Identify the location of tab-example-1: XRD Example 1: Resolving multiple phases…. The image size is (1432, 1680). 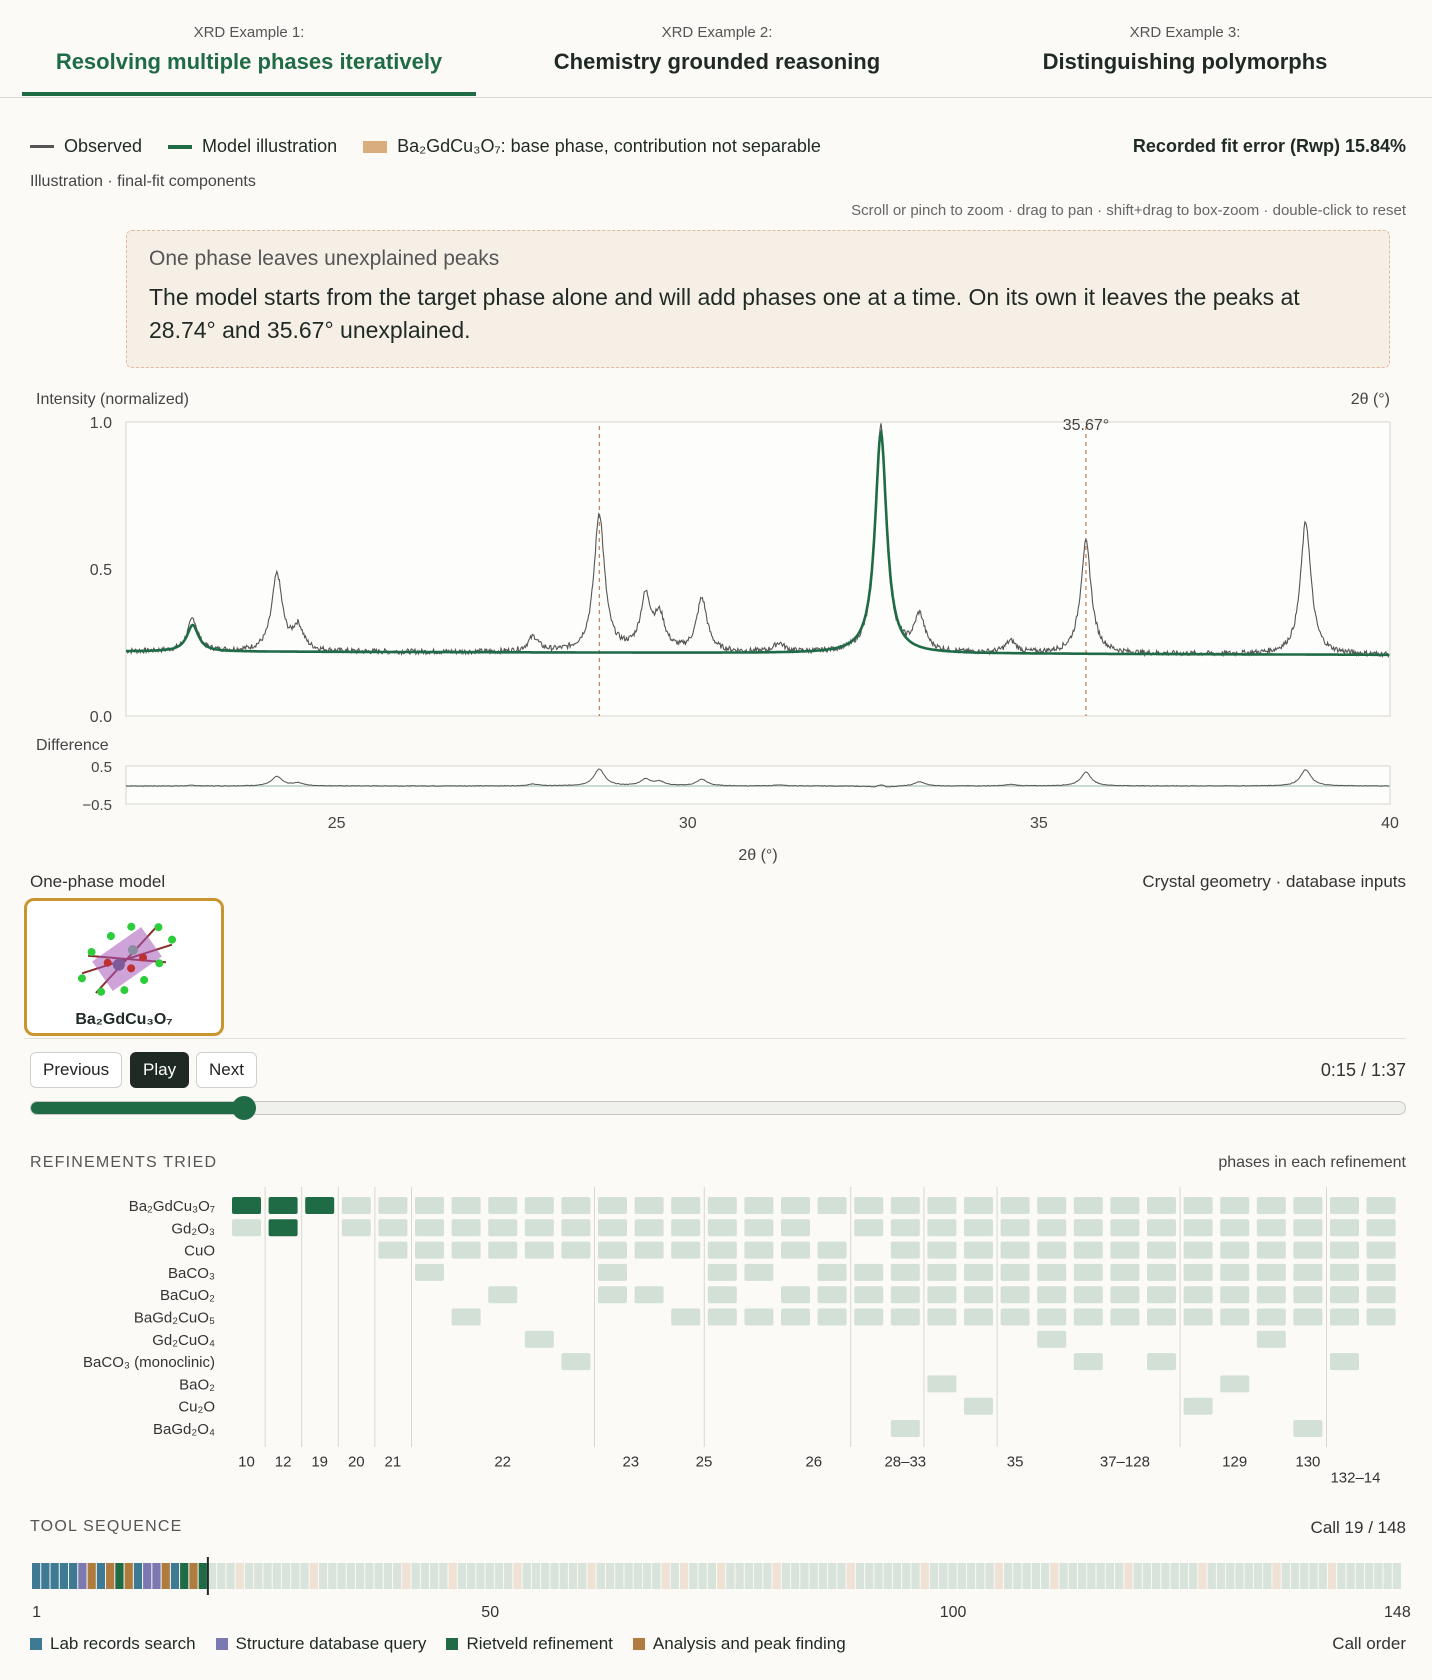
(249, 49).